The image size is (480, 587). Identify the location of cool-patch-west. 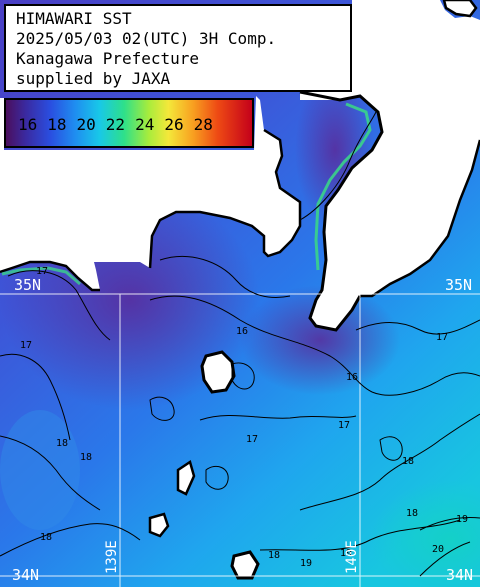
(40, 470).